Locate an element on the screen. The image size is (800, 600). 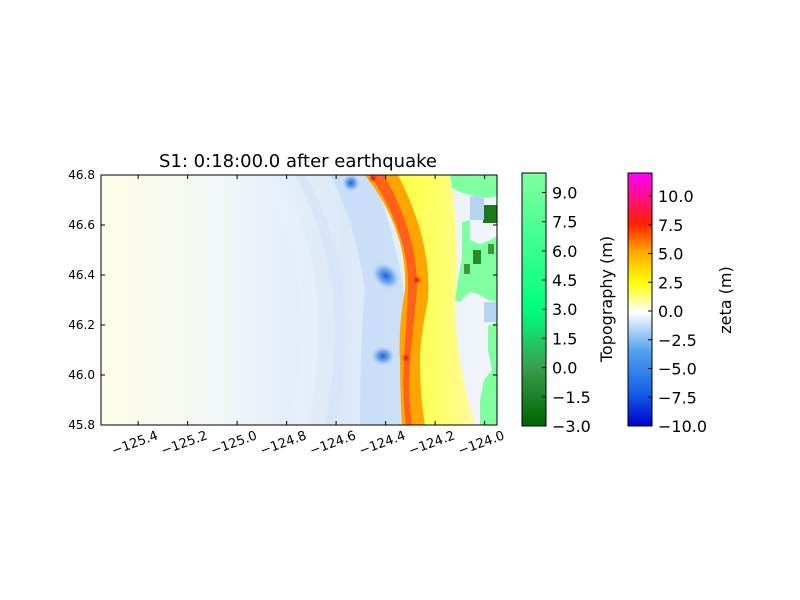
y-tick-label: 45.8 is located at coordinates (81, 425).